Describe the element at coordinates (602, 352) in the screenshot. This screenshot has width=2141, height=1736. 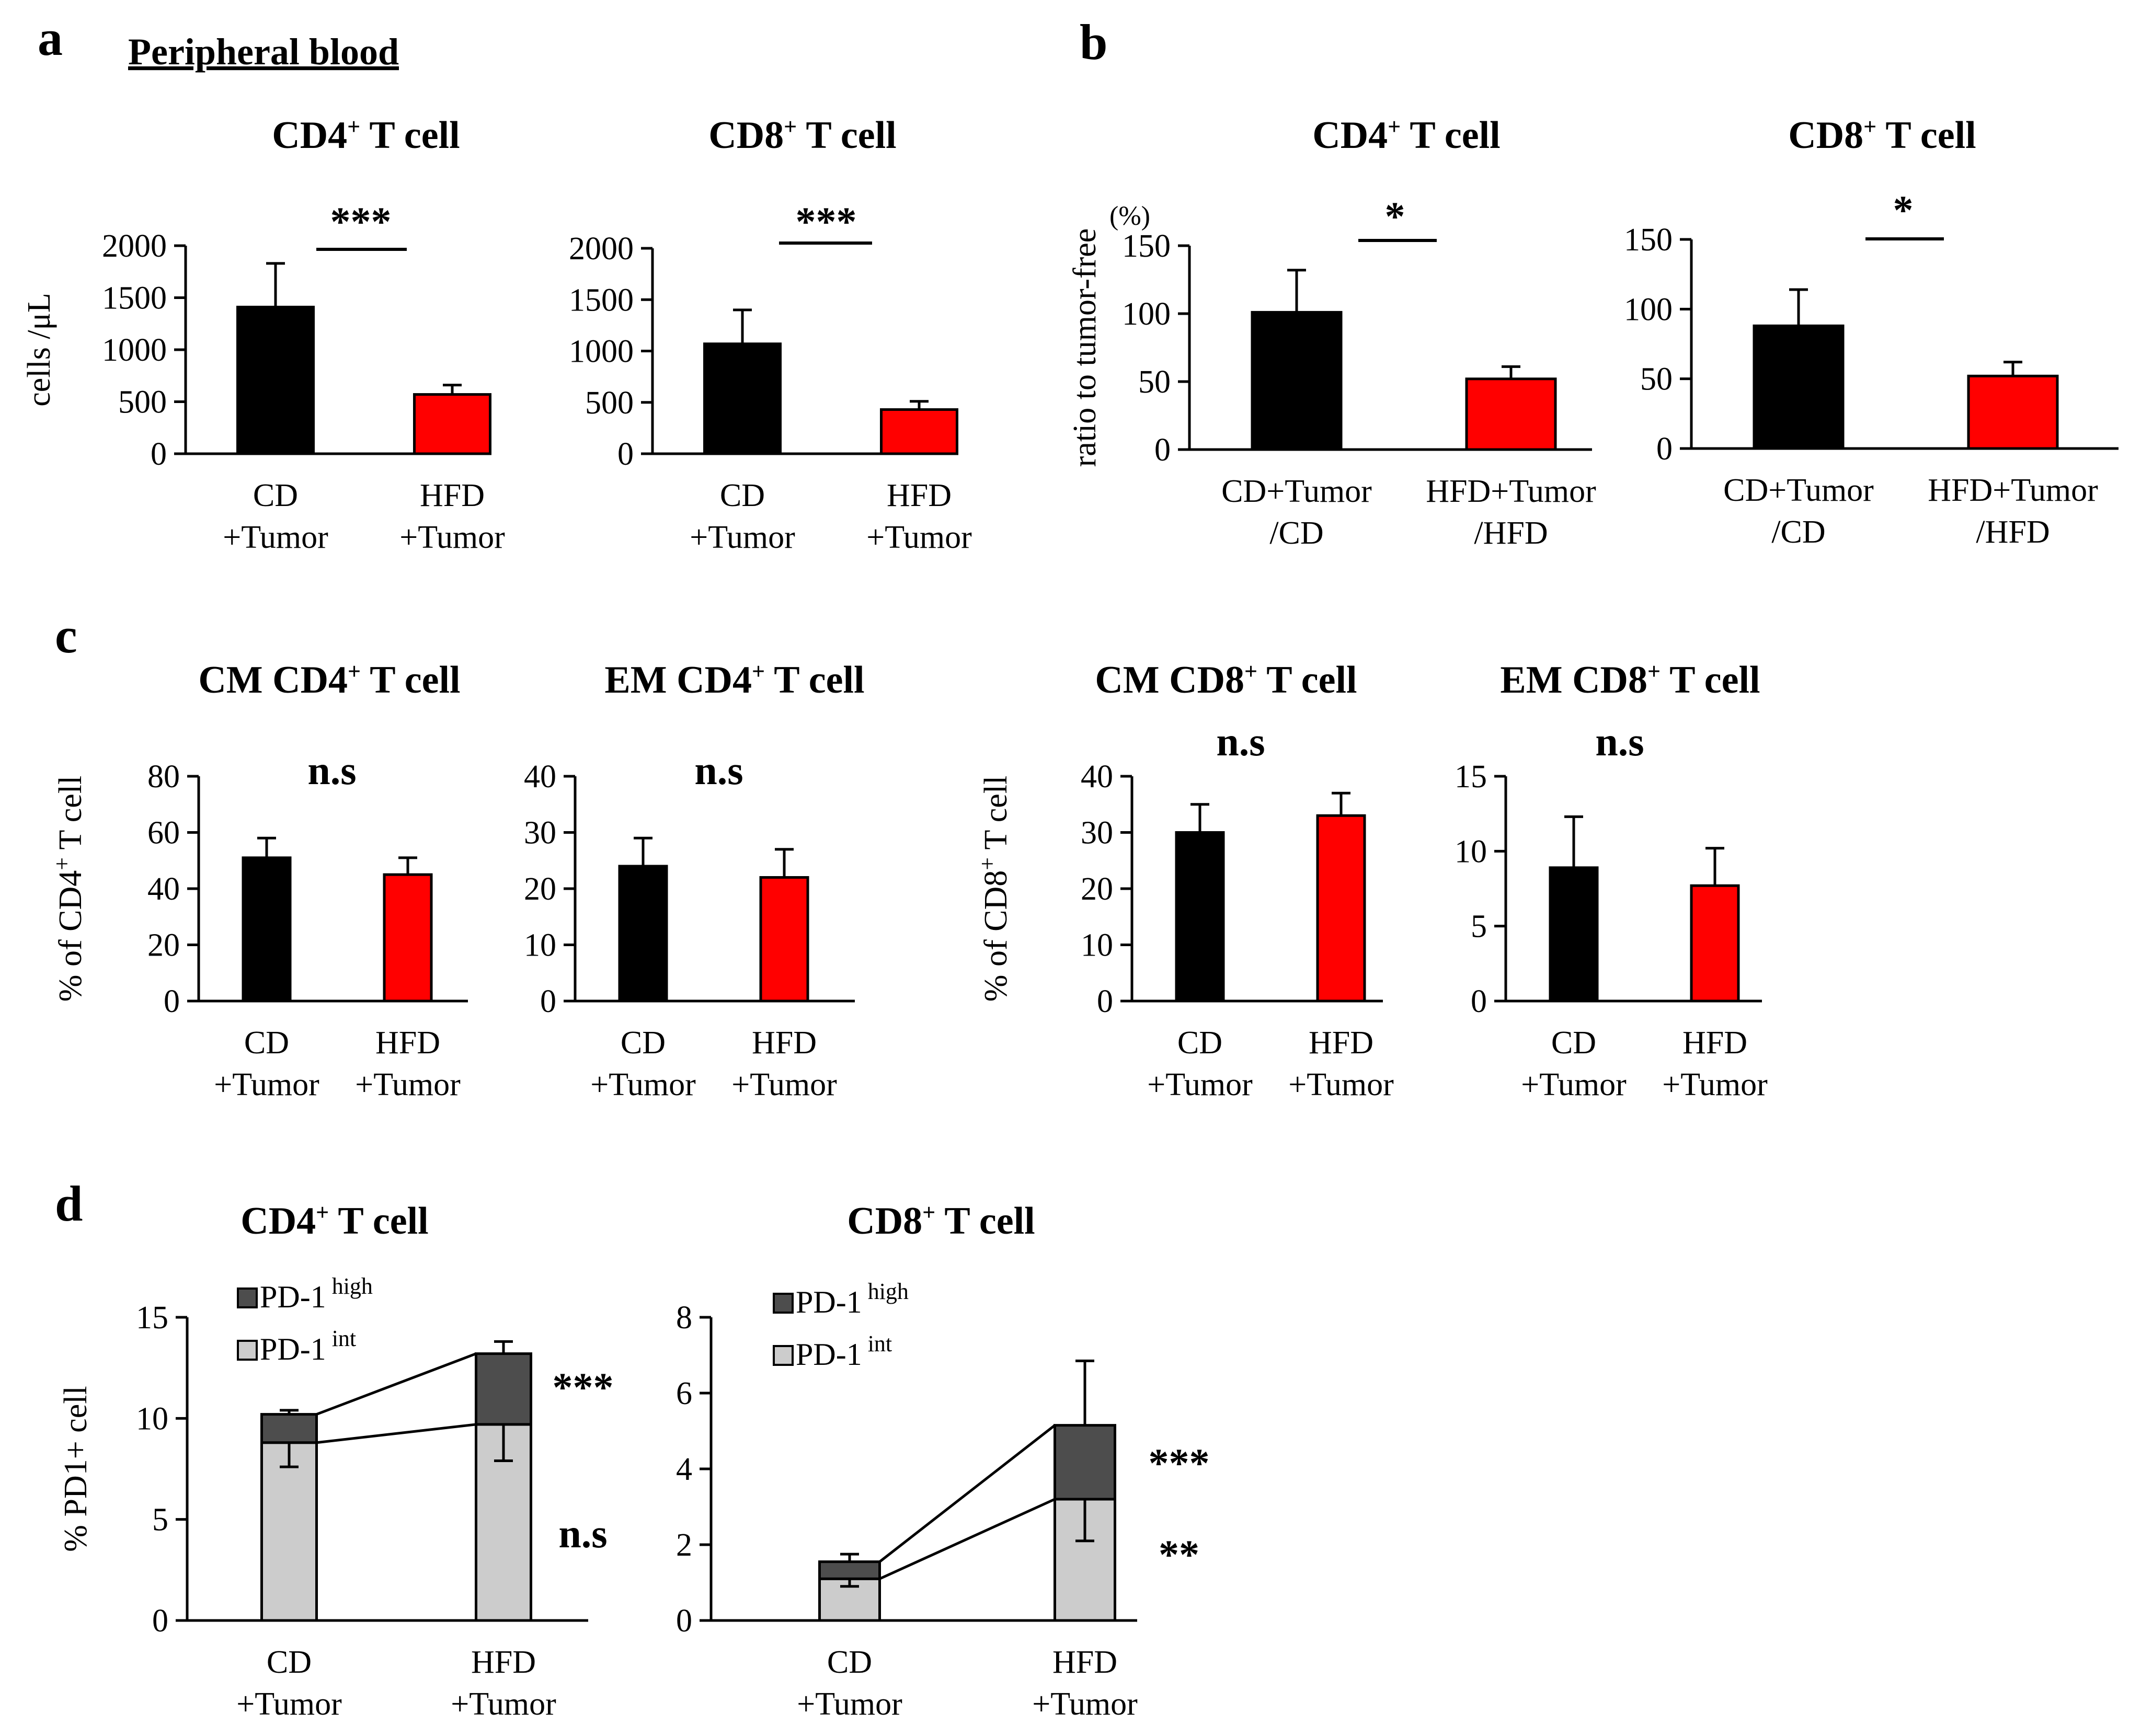
I see `a-cd8-tick-label: 1000` at that location.